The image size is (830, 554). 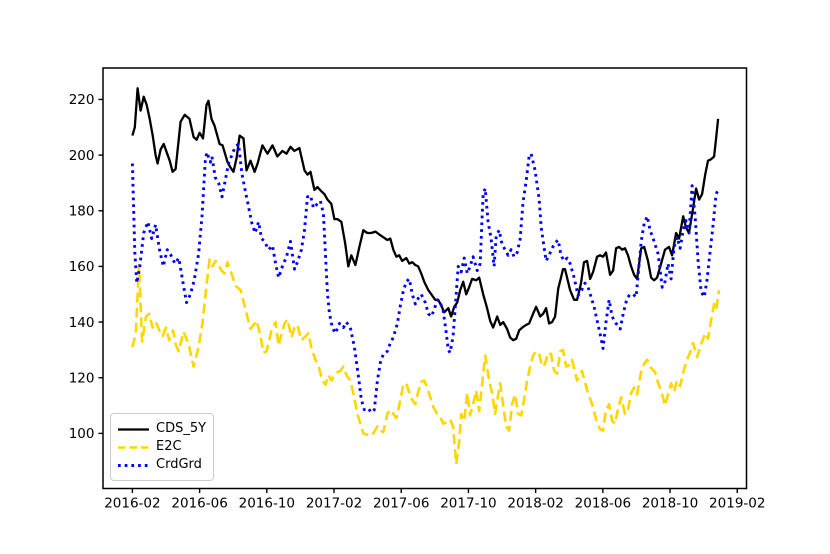 What do you see at coordinates (82, 267) in the screenshot?
I see `y-axis-tick-label: 160` at bounding box center [82, 267].